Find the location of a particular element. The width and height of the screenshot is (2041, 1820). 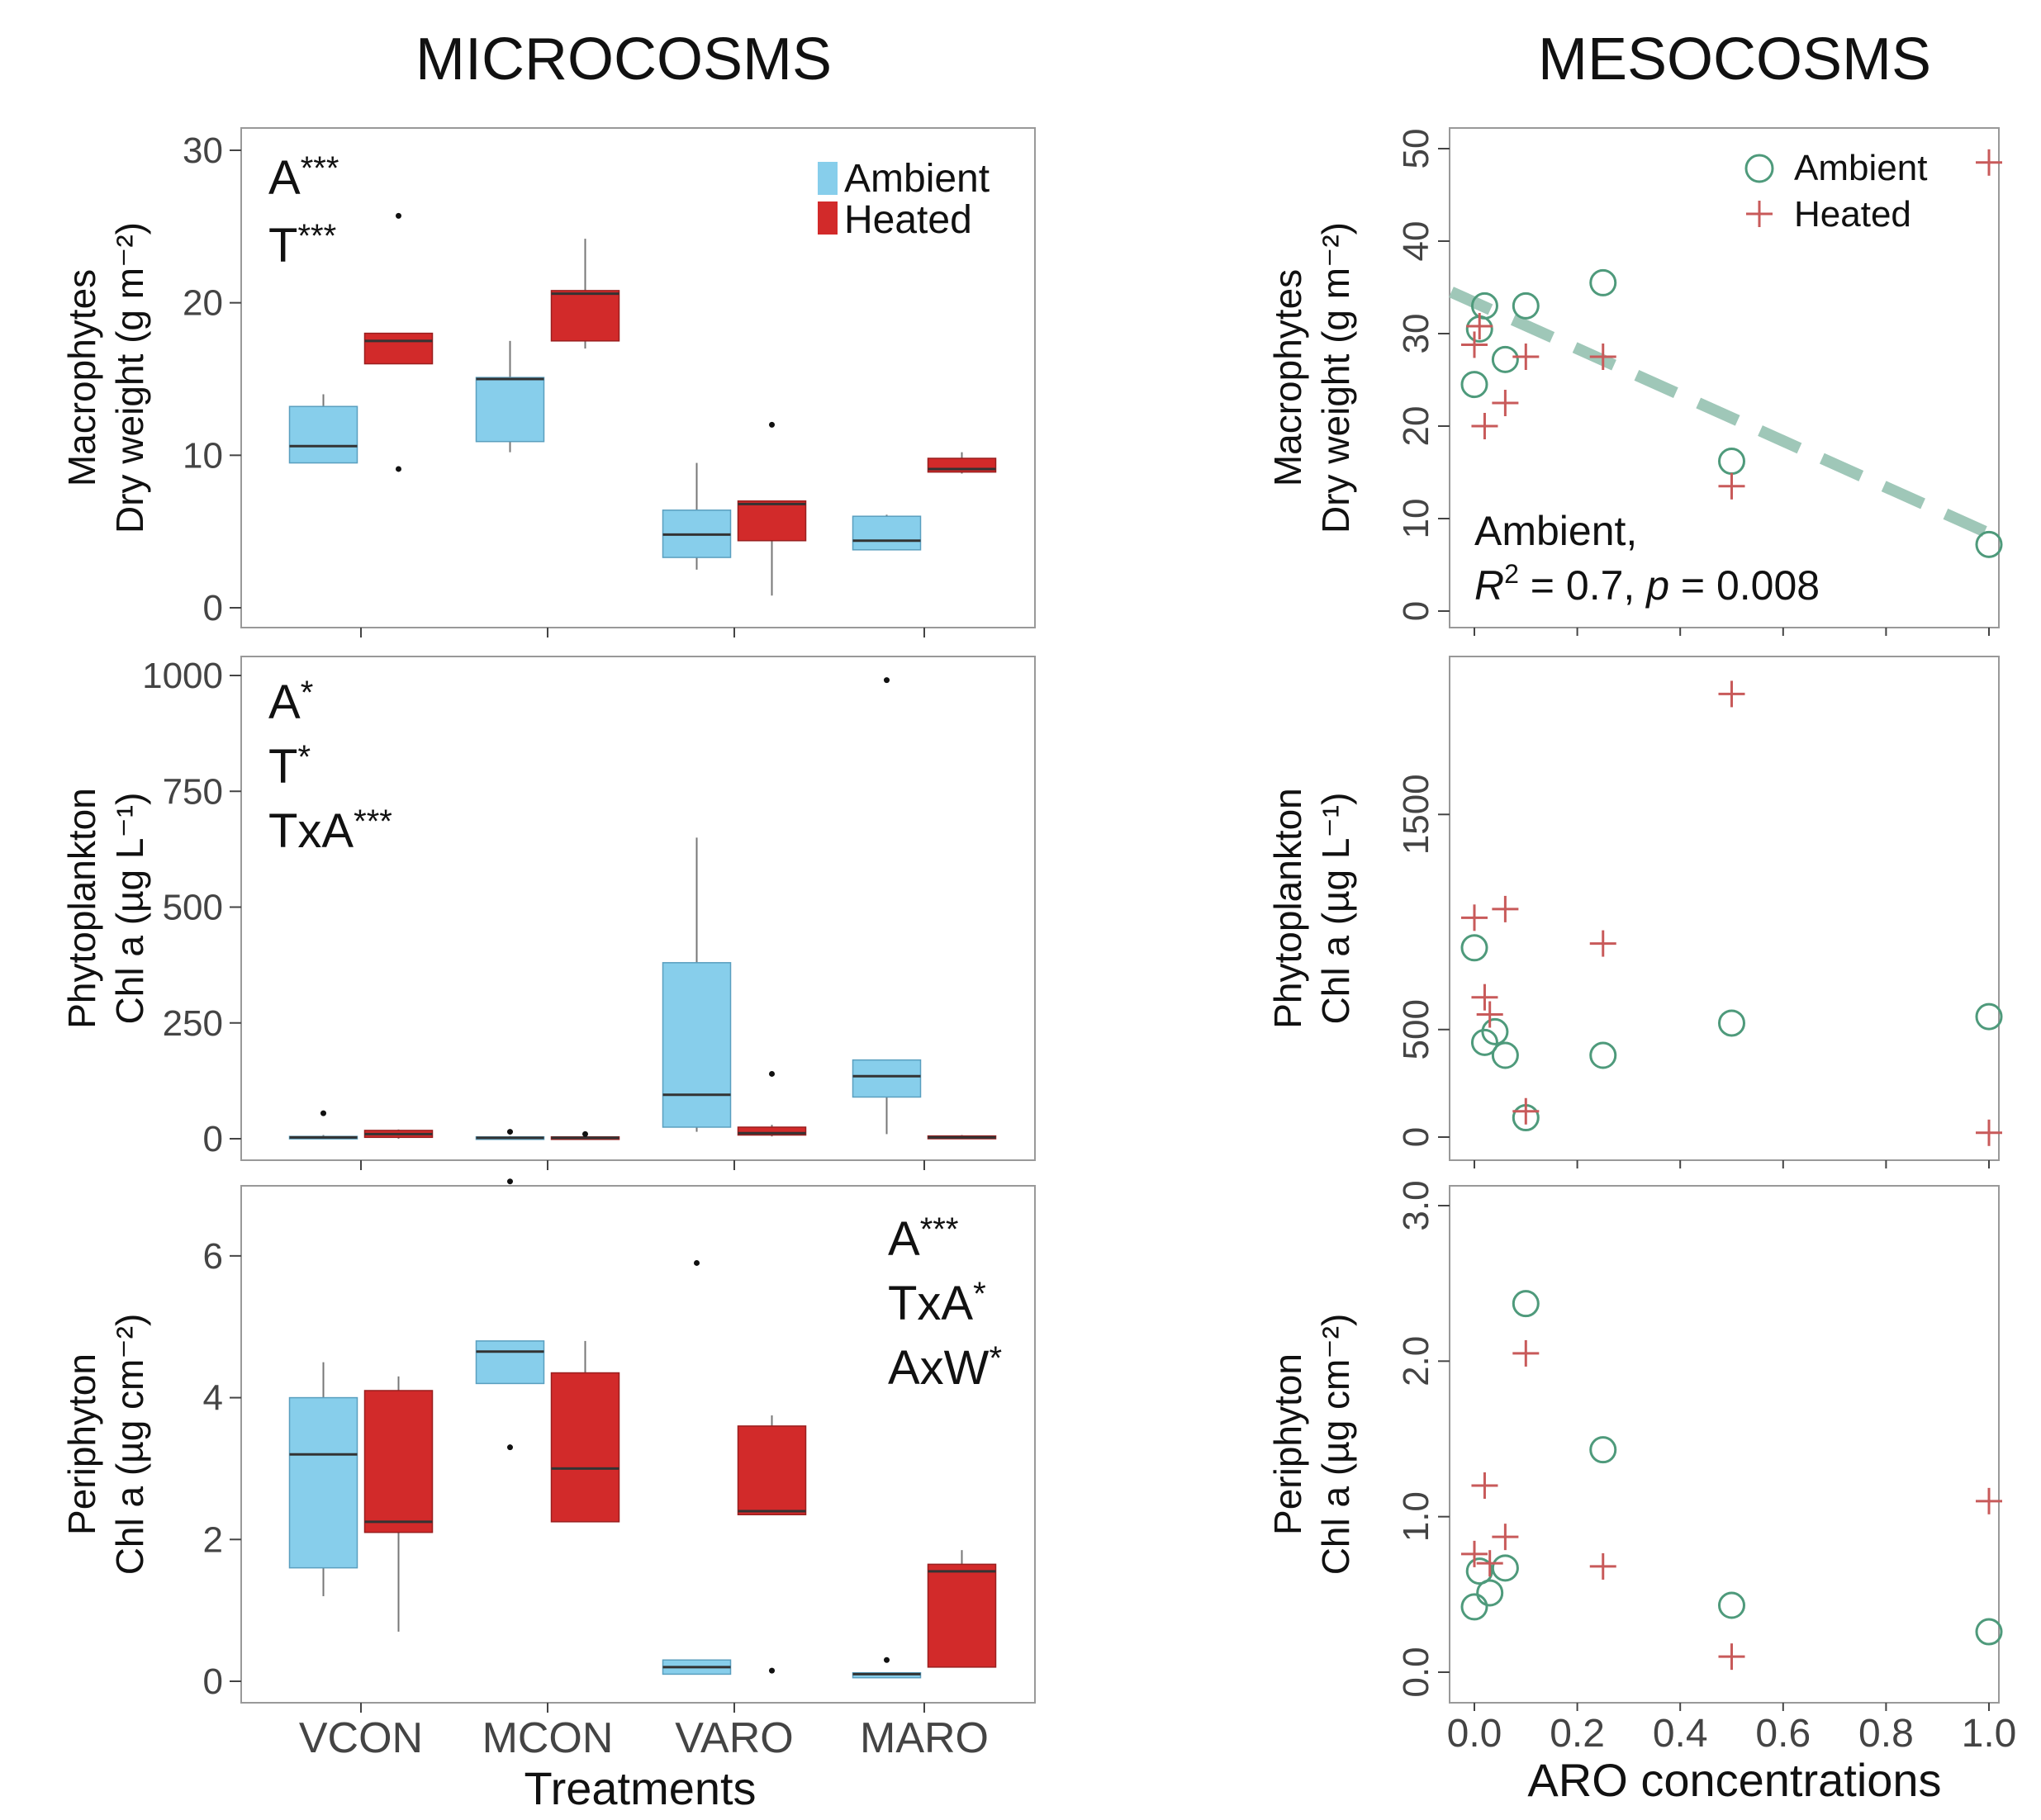

microcosms-title: MICROCOSMS is located at coordinates (623, 59).